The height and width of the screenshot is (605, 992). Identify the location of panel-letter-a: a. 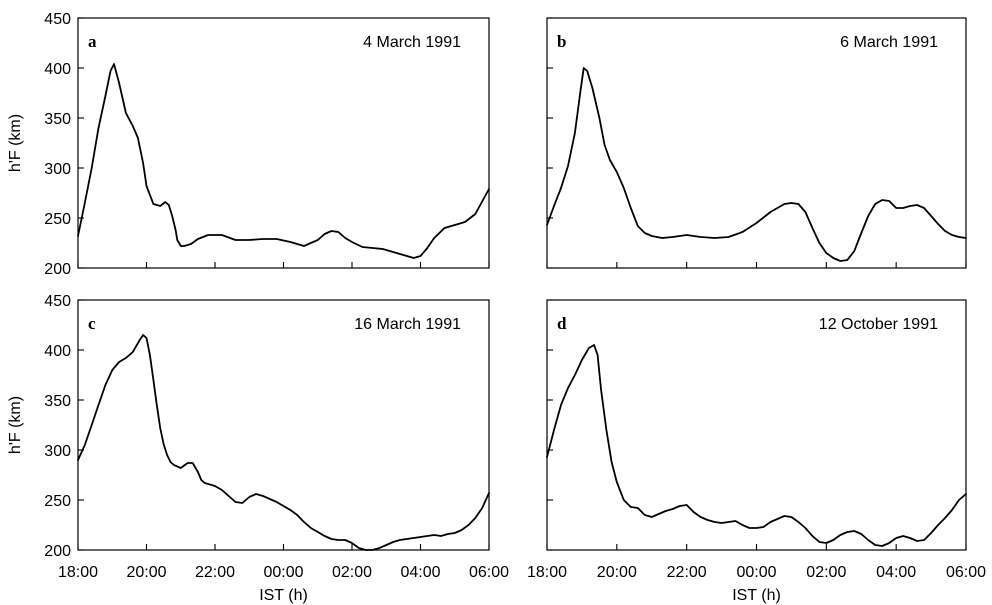
(92, 41).